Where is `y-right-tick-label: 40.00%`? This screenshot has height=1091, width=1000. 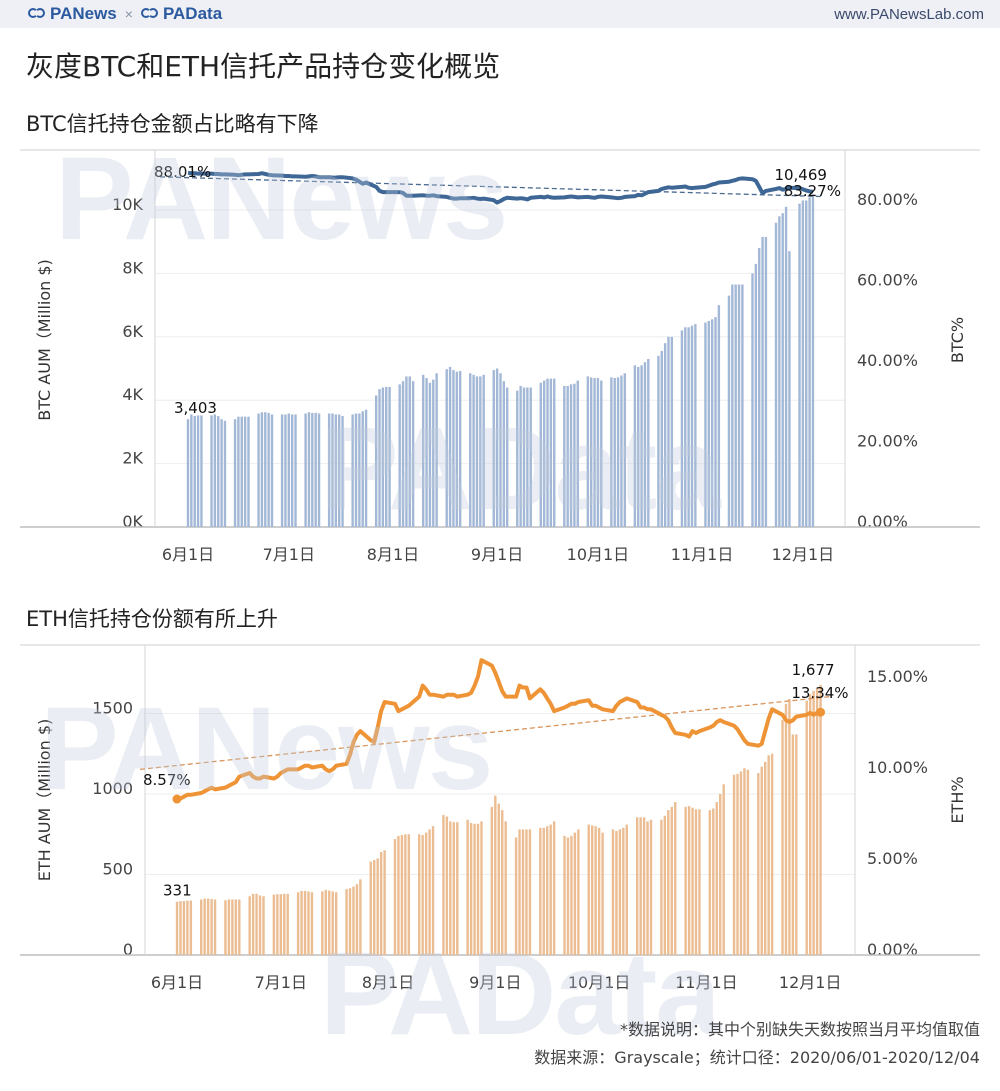
y-right-tick-label: 40.00% is located at coordinates (887, 360).